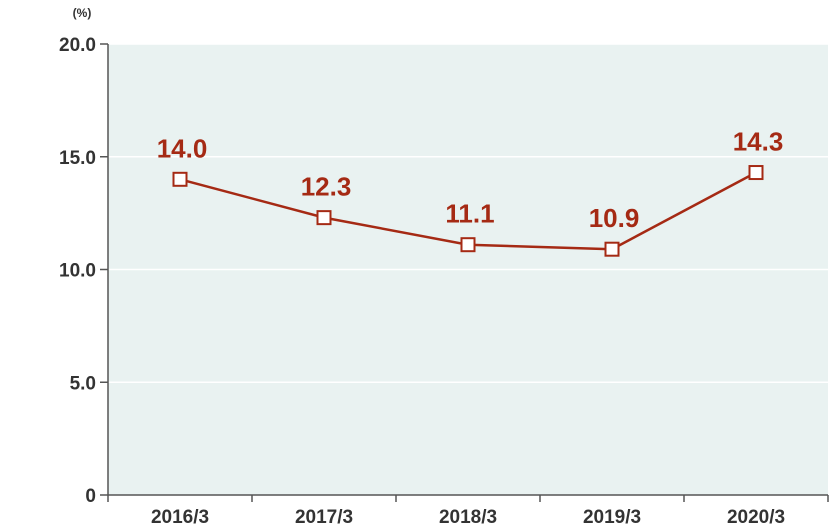  What do you see at coordinates (612, 517) in the screenshot?
I see `x-tick-label: 2019/3` at bounding box center [612, 517].